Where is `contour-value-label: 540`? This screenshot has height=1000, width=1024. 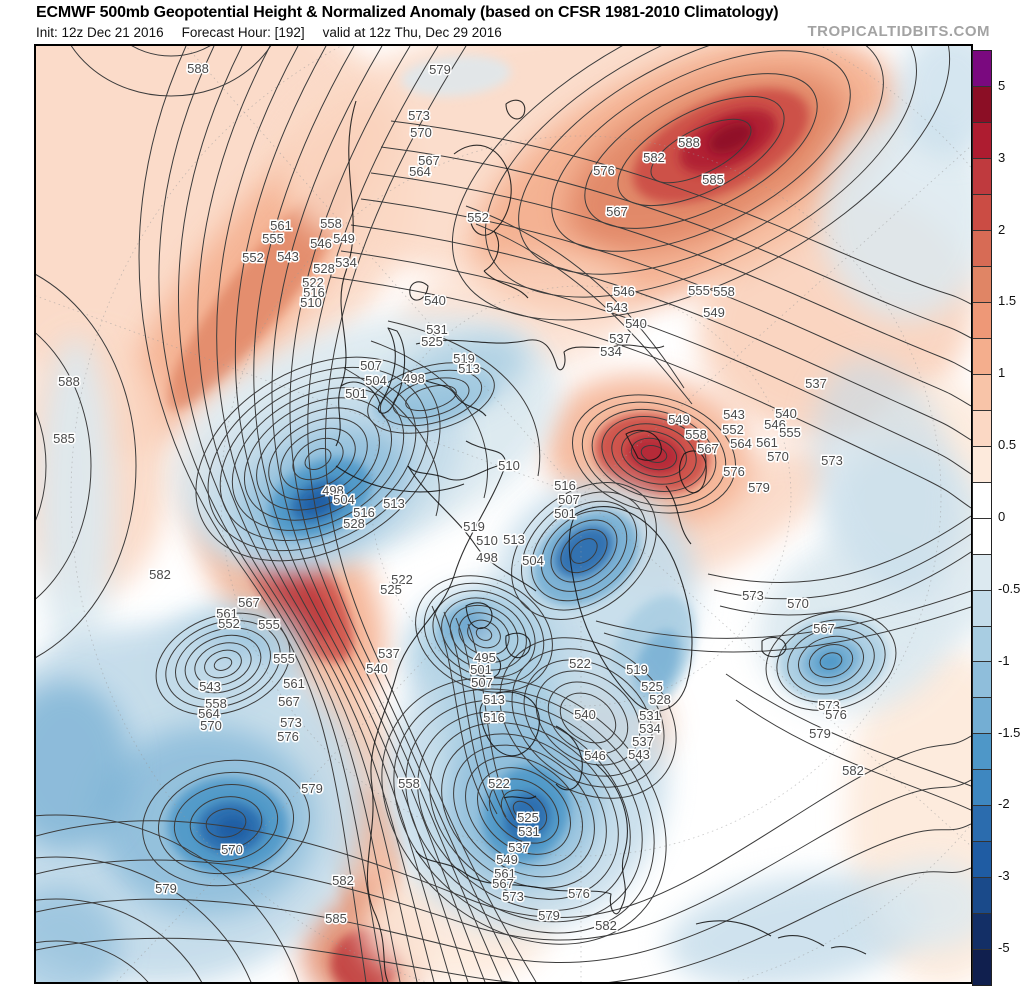
contour-value-label: 540 is located at coordinates (377, 668).